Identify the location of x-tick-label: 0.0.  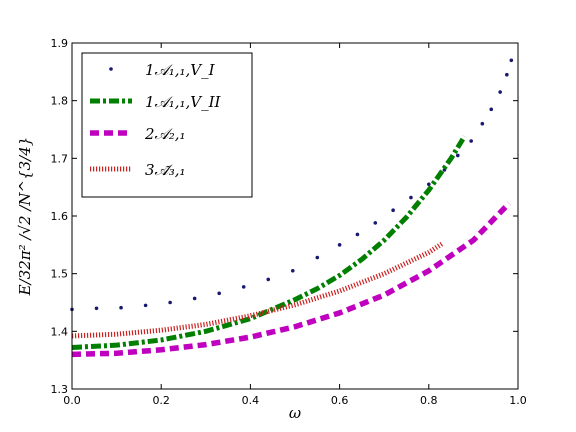
(72, 400).